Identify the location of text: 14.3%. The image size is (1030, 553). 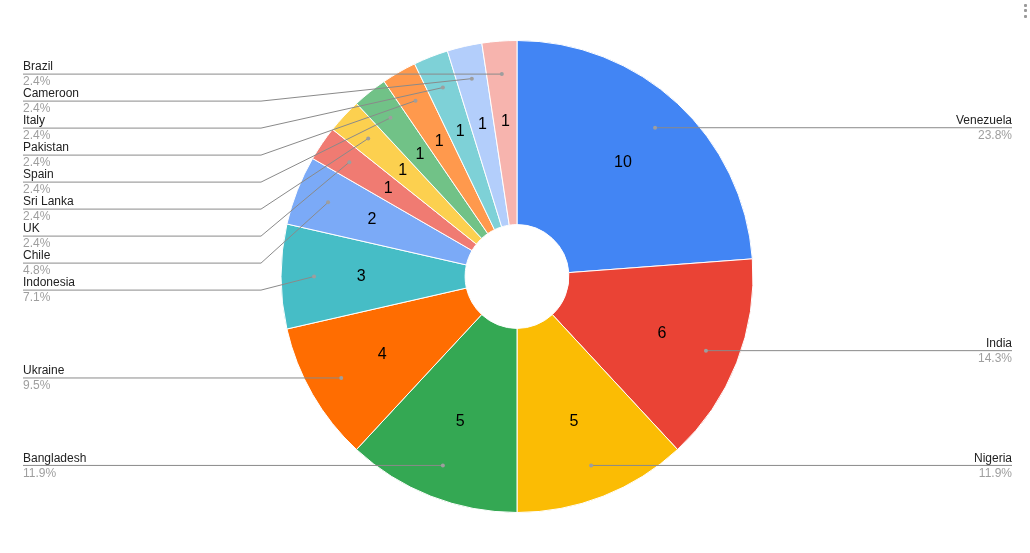
(995, 357).